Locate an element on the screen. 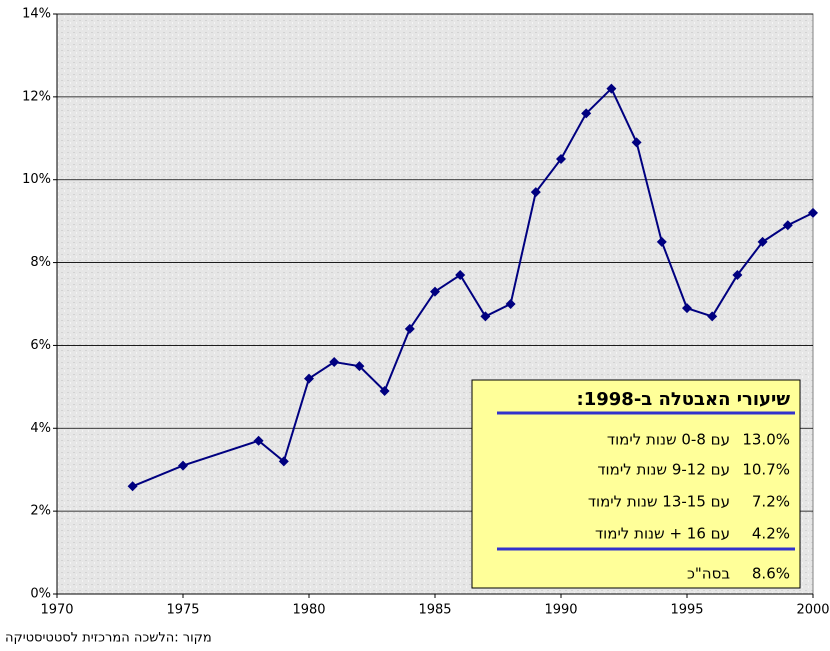 Image resolution: width=830 pixels, height=651 pixels. y-tick-label: 14% is located at coordinates (36, 14).